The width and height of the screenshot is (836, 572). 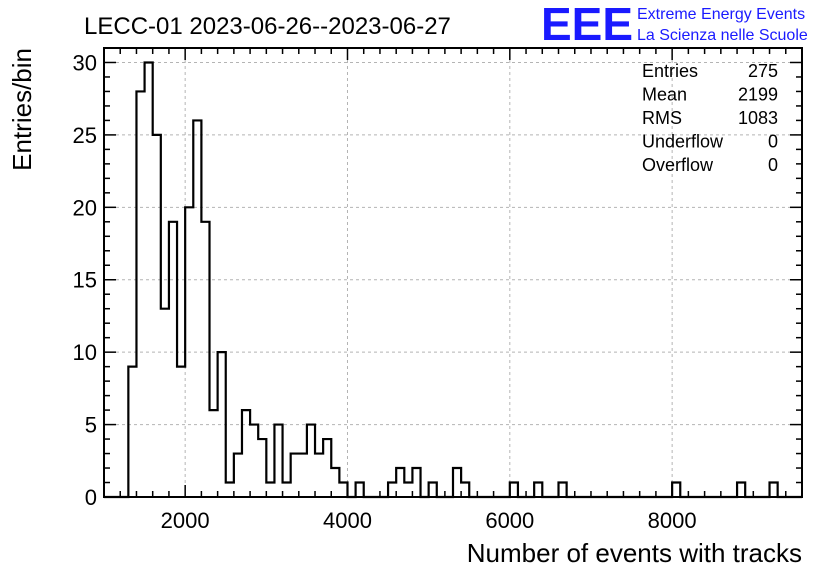 What do you see at coordinates (347, 520) in the screenshot?
I see `x-tick-label: 4000` at bounding box center [347, 520].